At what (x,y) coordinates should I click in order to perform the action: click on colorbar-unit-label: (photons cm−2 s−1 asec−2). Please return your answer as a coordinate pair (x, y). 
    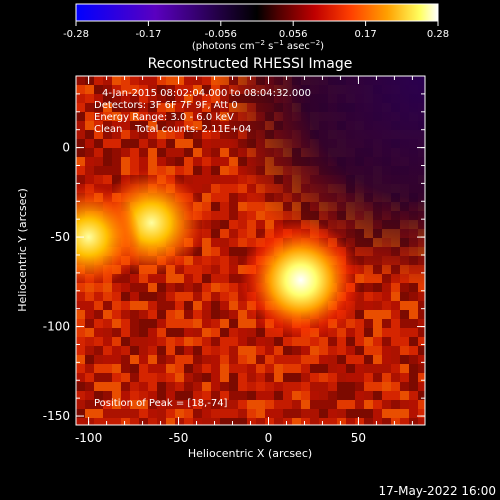
    Looking at the image, I should click on (258, 45).